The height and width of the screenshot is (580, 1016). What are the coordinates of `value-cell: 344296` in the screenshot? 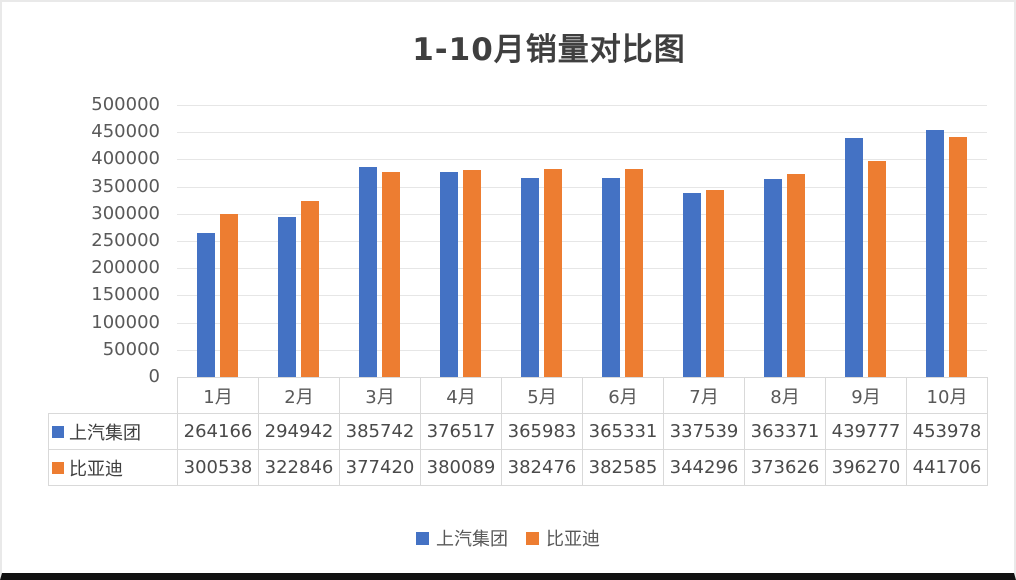 It's located at (704, 467).